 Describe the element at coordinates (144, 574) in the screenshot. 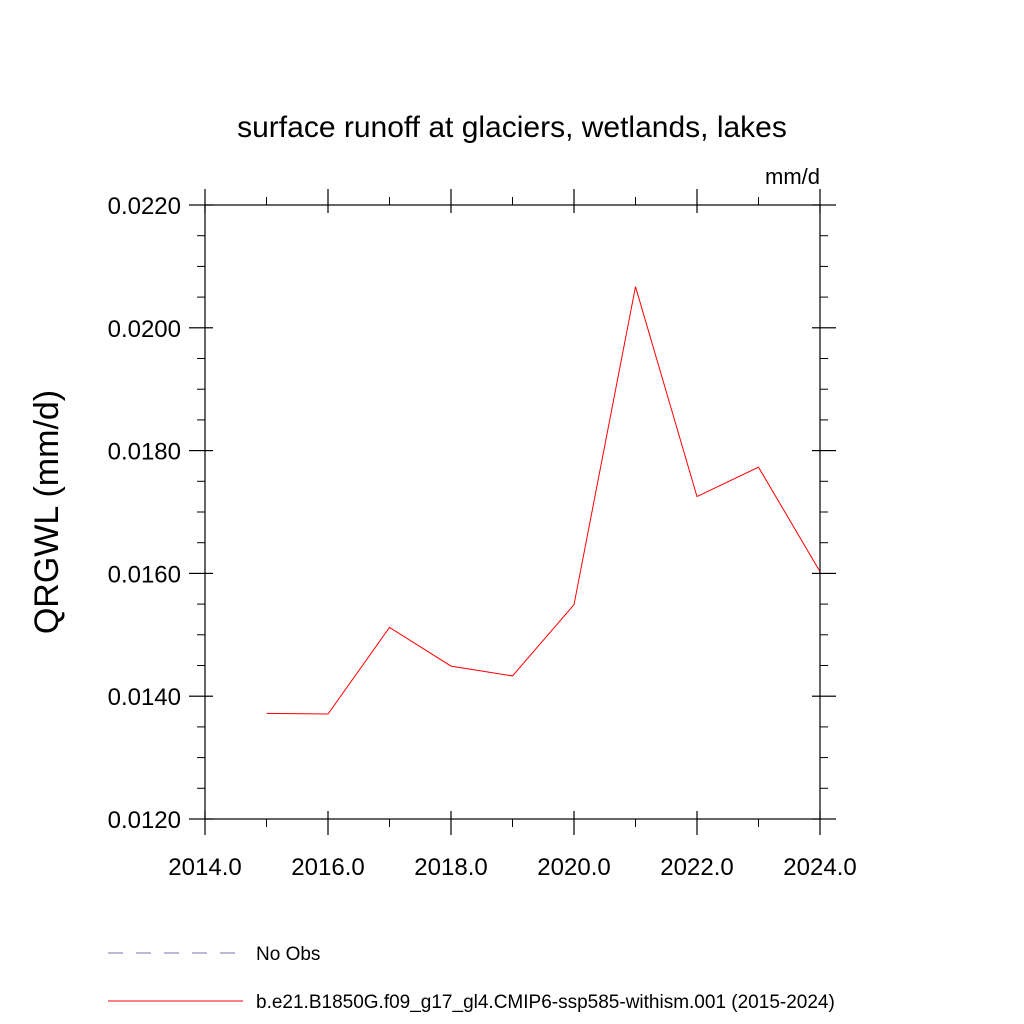

I see `y-tick-label: 0.0160` at that location.